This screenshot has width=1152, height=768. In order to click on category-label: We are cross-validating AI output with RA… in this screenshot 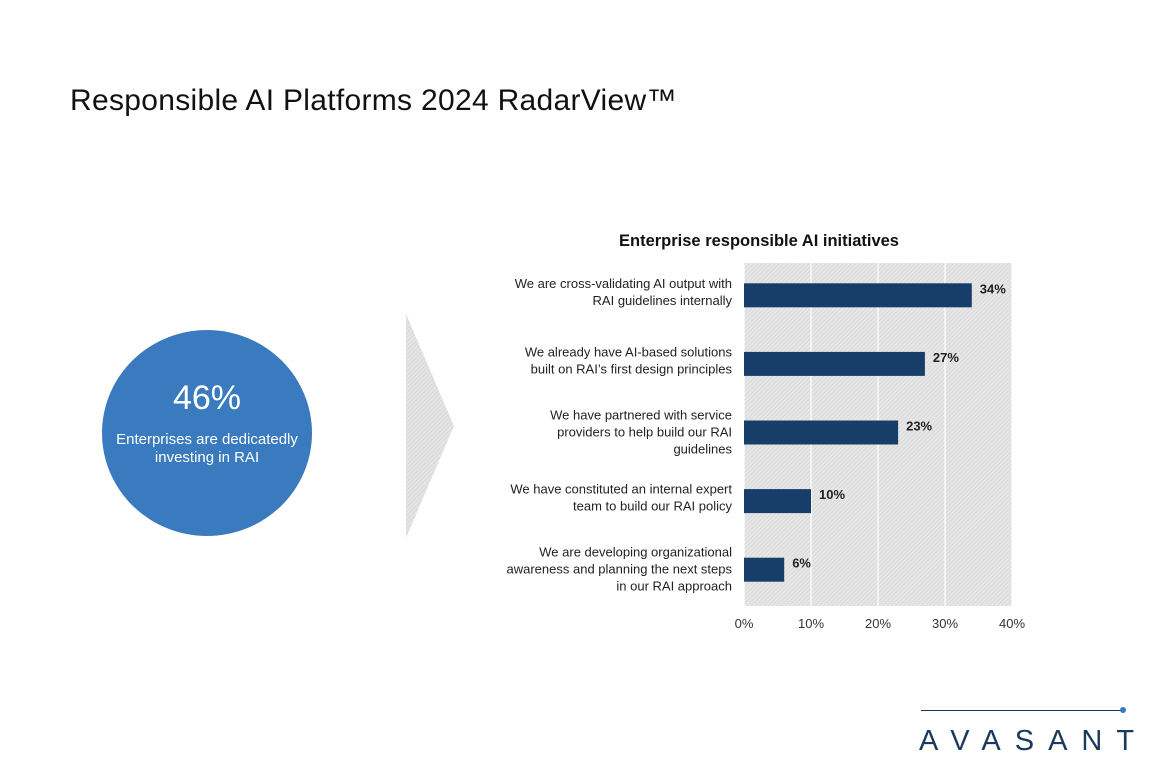, I will do `click(624, 292)`.